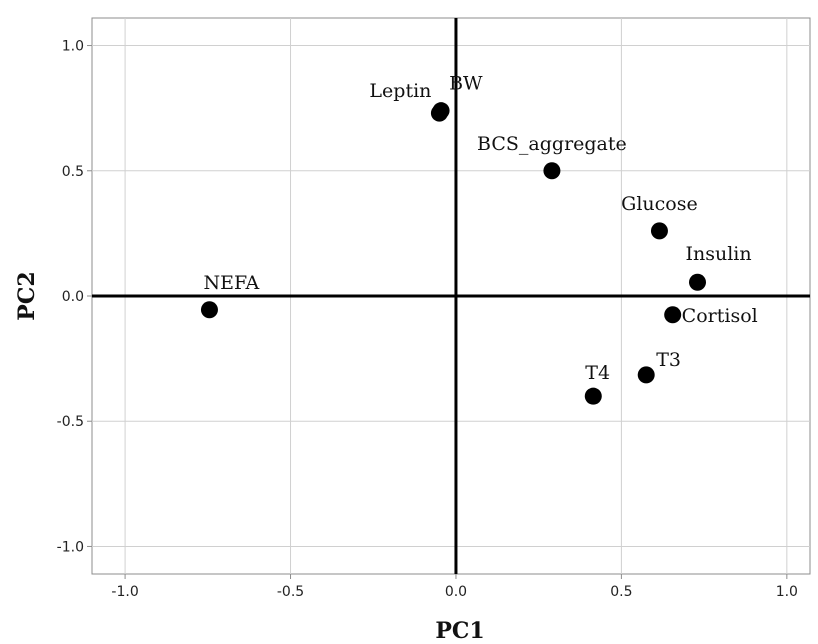 The width and height of the screenshot is (818, 644). I want to click on y-tick-label: -0.5, so click(70, 422).